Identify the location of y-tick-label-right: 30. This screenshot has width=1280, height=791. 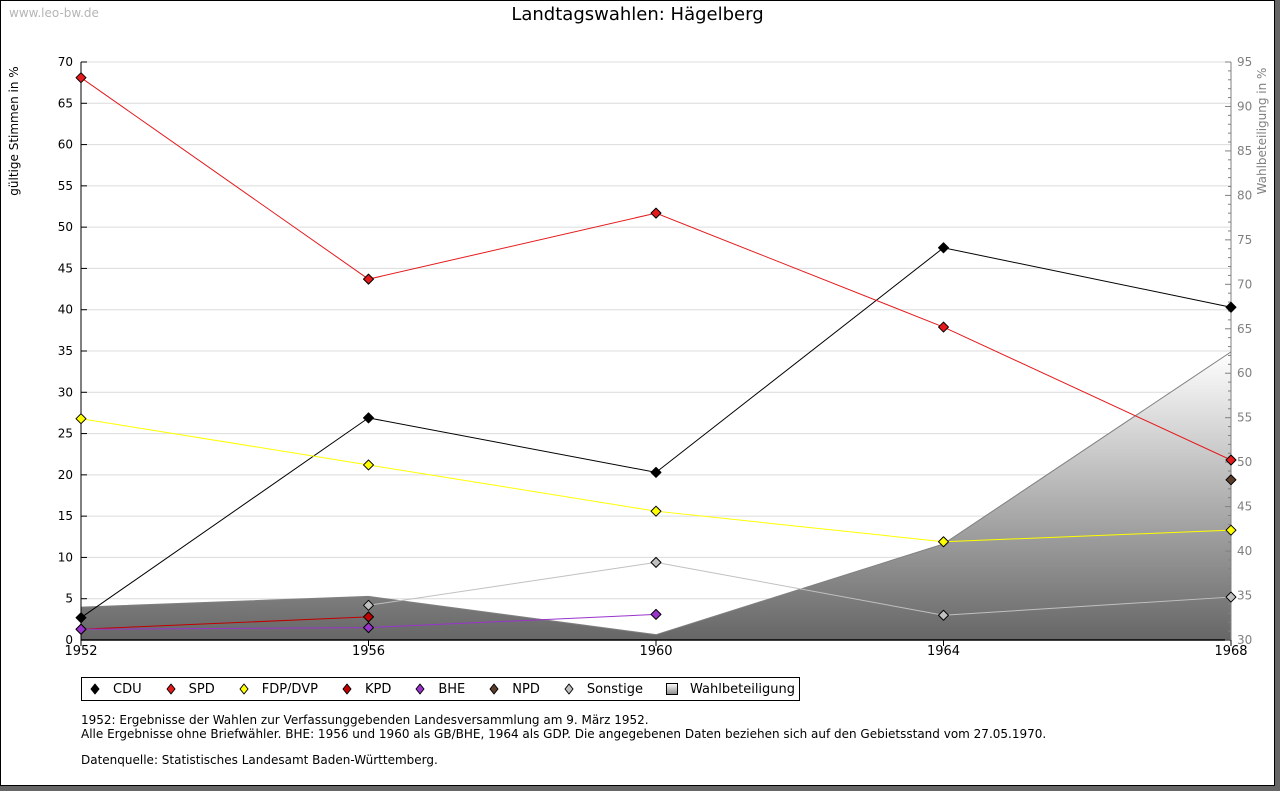
(1244, 640).